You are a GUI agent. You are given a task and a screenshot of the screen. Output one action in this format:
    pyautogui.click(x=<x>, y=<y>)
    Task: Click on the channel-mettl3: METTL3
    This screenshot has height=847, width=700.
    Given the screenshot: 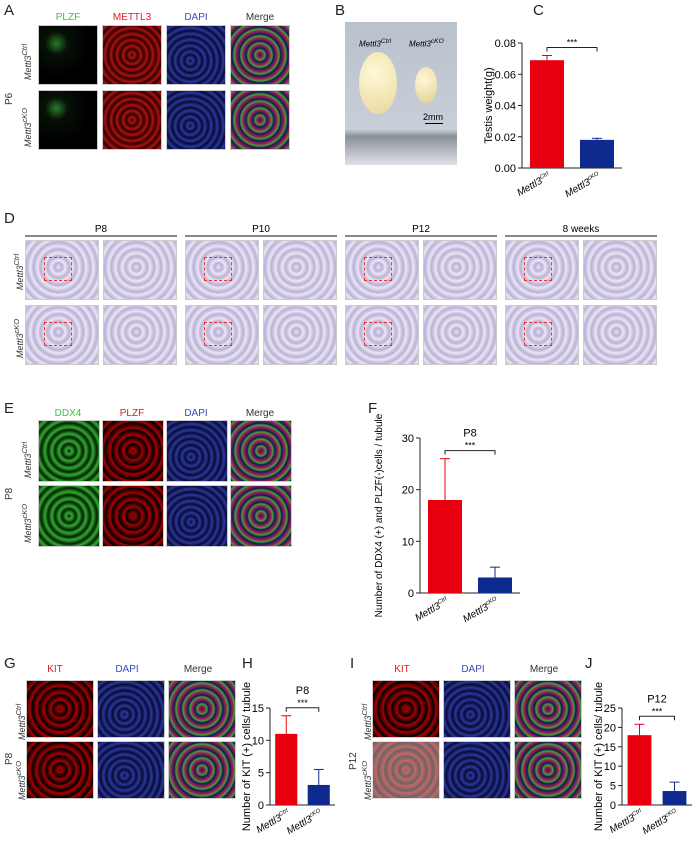 What is the action you would take?
    pyautogui.click(x=132, y=17)
    